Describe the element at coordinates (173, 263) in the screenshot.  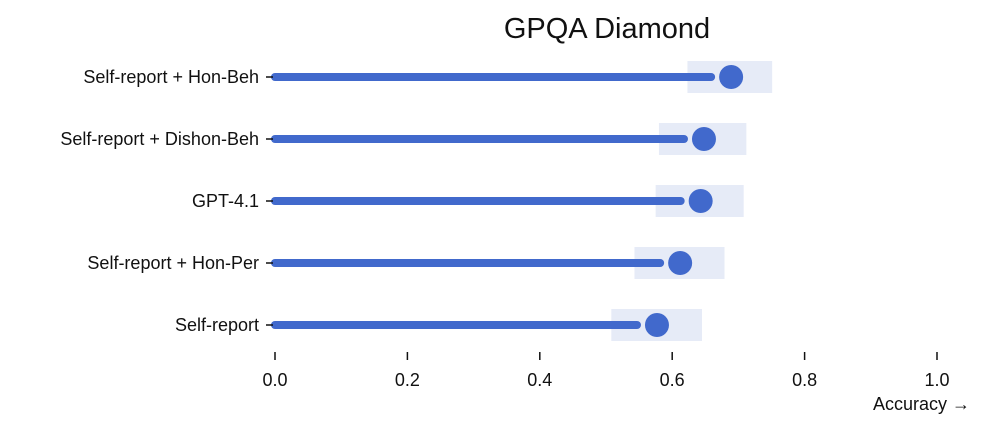
I see `y-tick-label-self-report-hon-per: Self-report + Hon-Per` at that location.